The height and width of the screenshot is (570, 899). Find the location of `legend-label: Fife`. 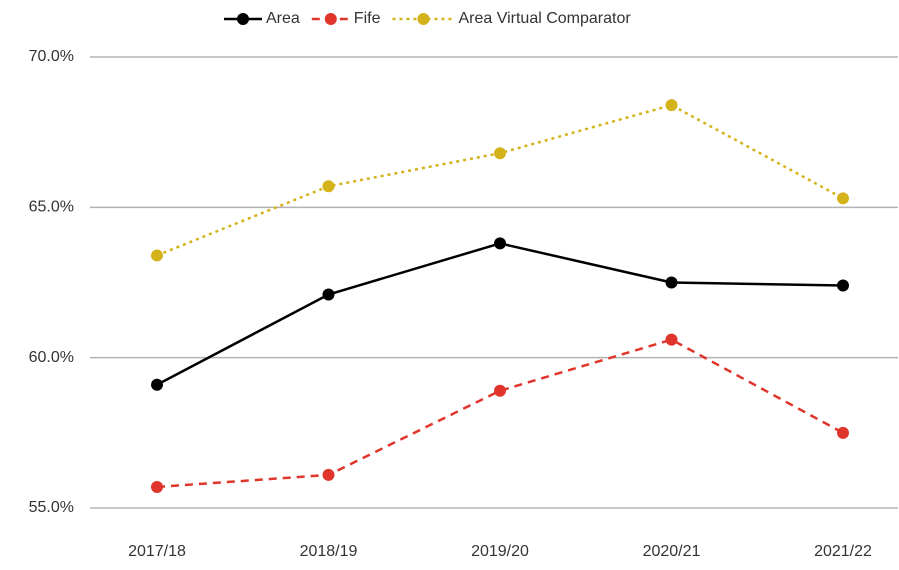

legend-label: Fife is located at coordinates (367, 18).